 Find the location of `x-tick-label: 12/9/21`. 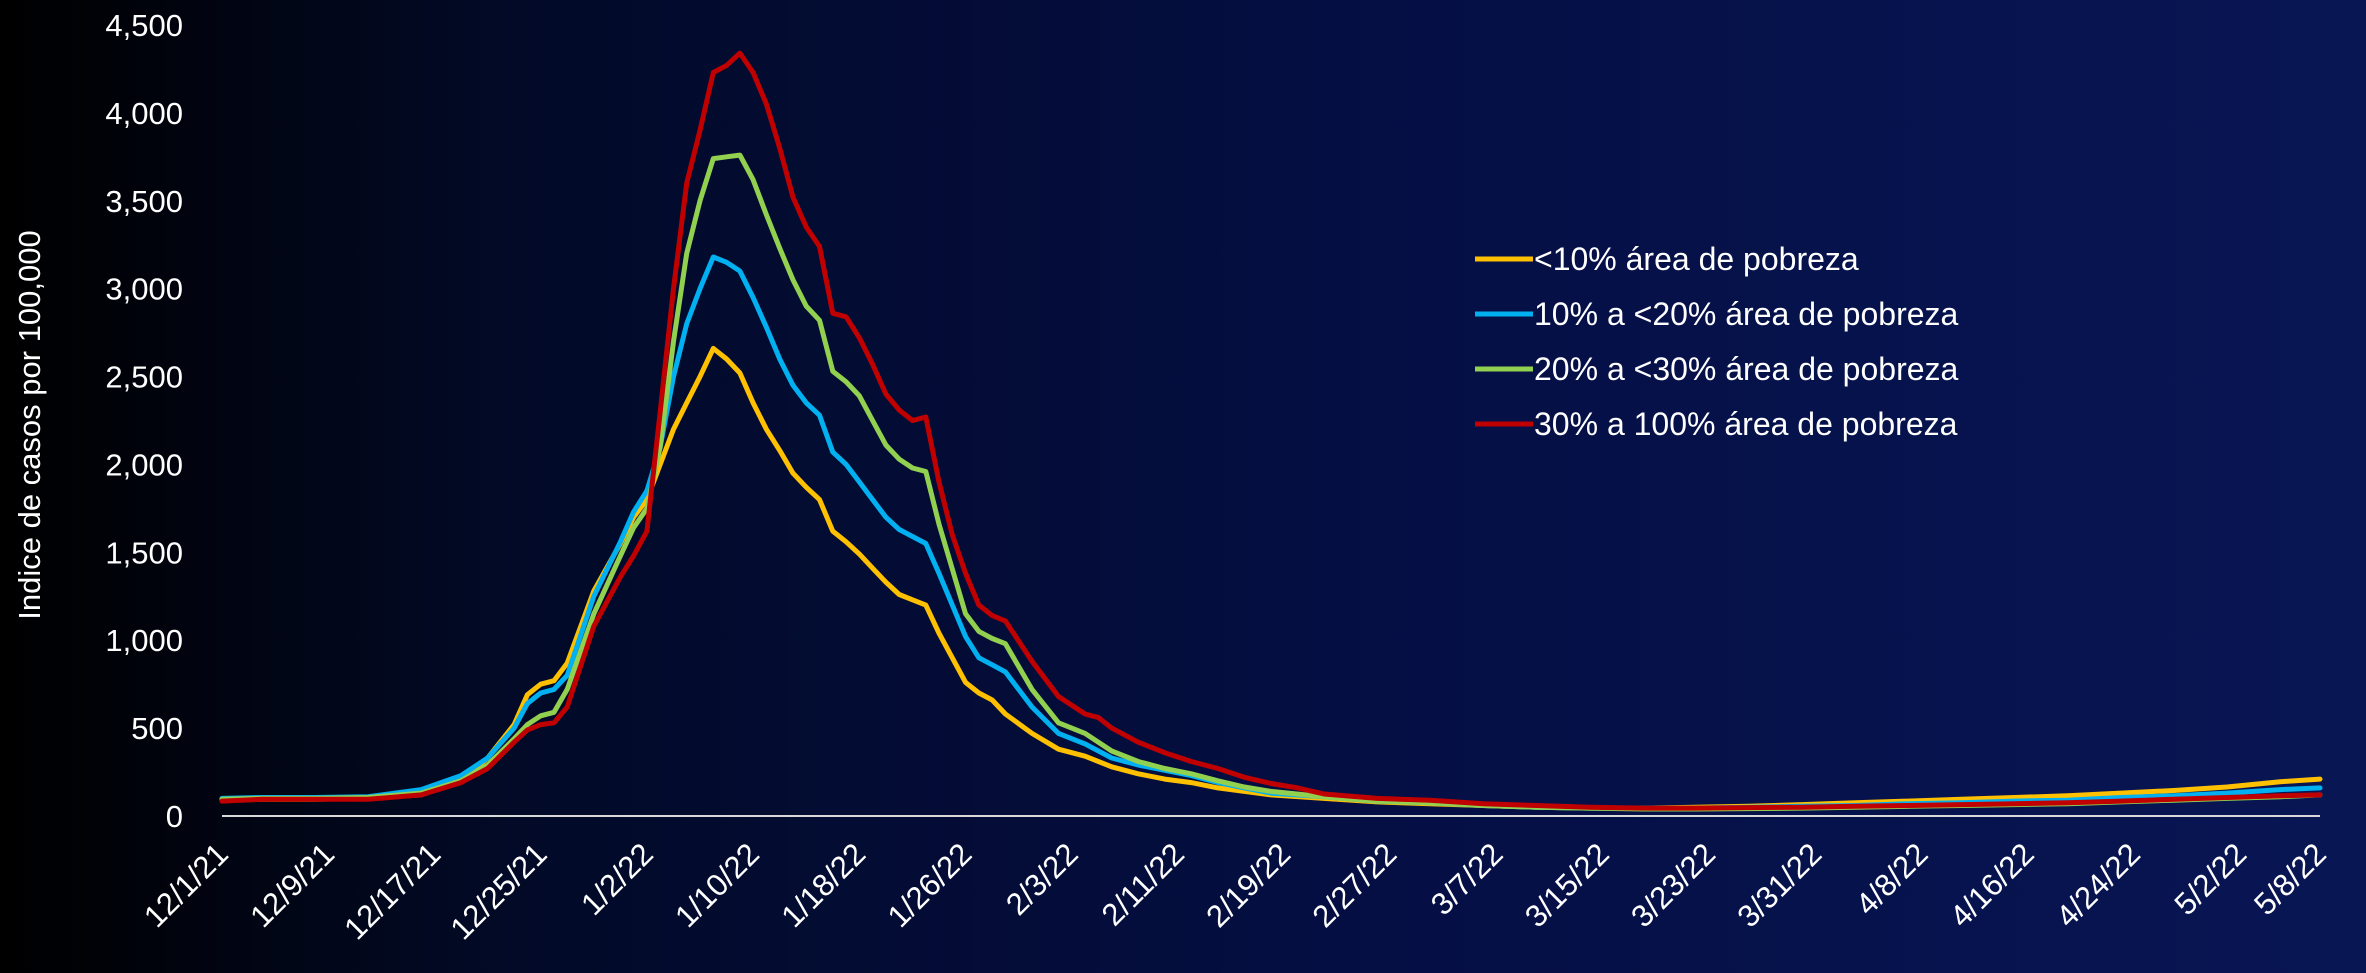

x-tick-label: 12/9/21 is located at coordinates (292, 885).